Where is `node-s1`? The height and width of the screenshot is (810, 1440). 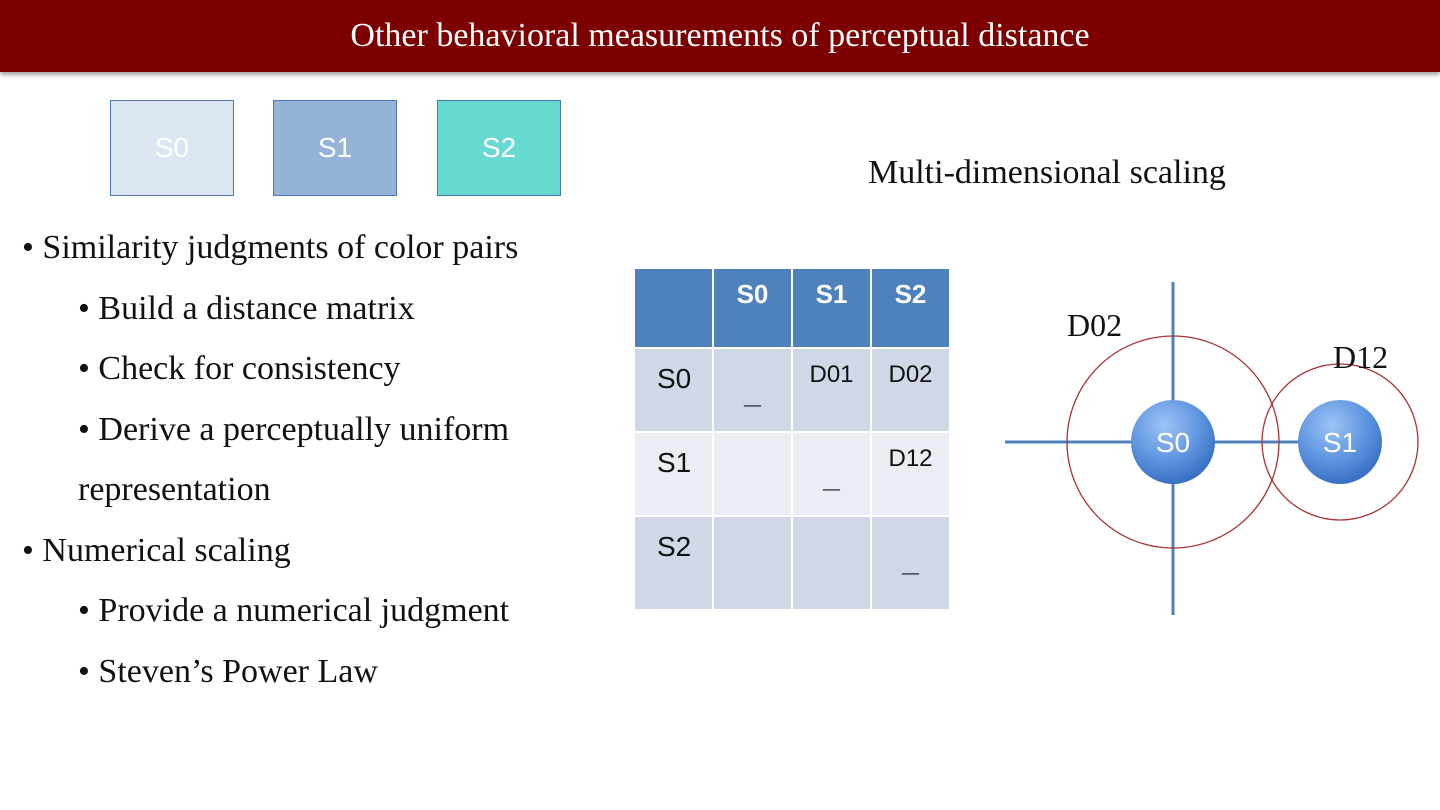
node-s1 is located at coordinates (1340, 442).